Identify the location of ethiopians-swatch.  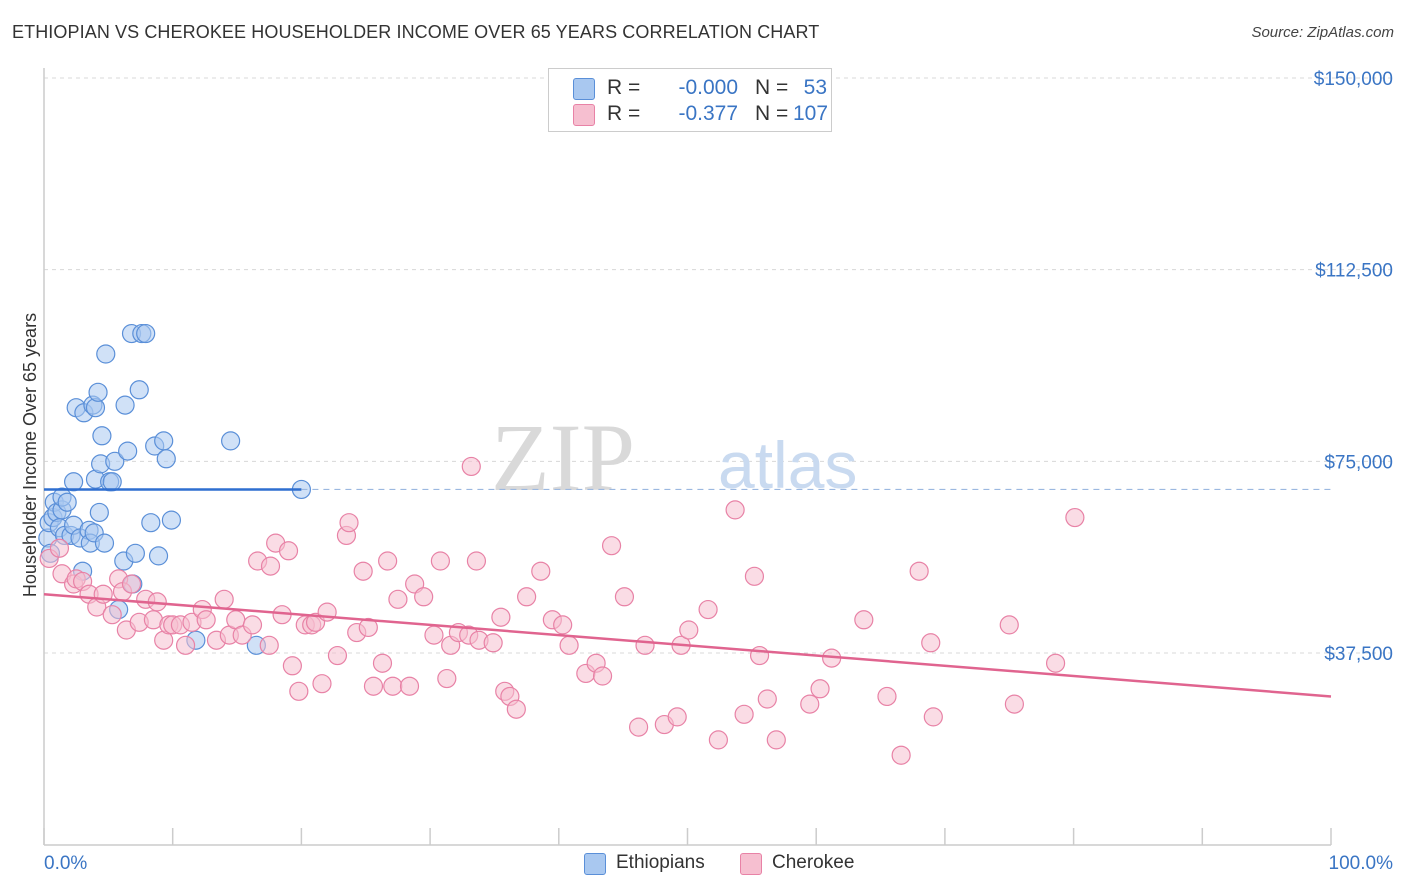
(584, 89).